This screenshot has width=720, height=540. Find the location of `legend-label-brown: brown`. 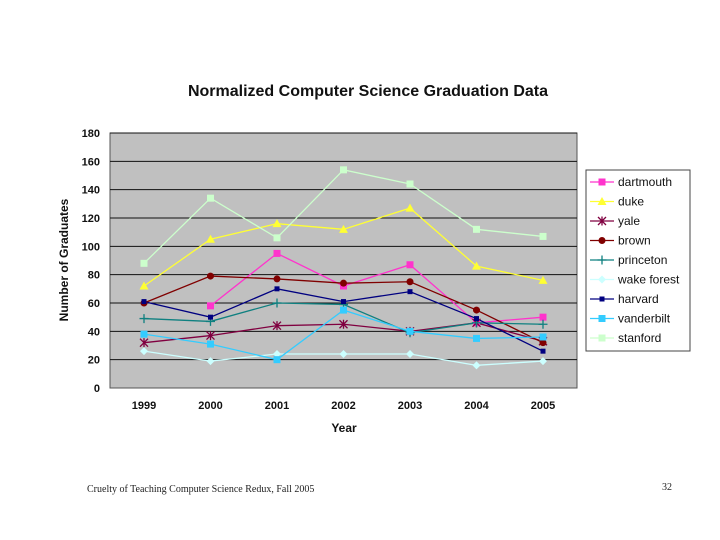

legend-label-brown: brown is located at coordinates (634, 241).